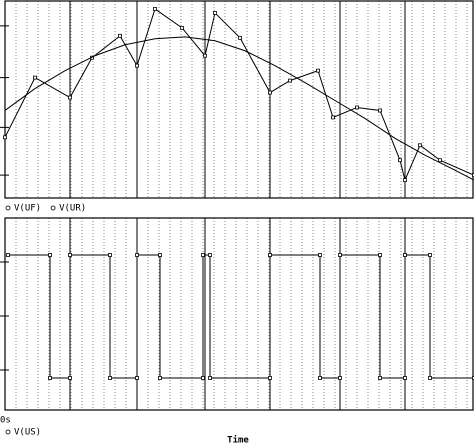 Image resolution: width=474 pixels, height=445 pixels. What do you see at coordinates (238, 440) in the screenshot?
I see `x-axis-label: Time` at bounding box center [238, 440].